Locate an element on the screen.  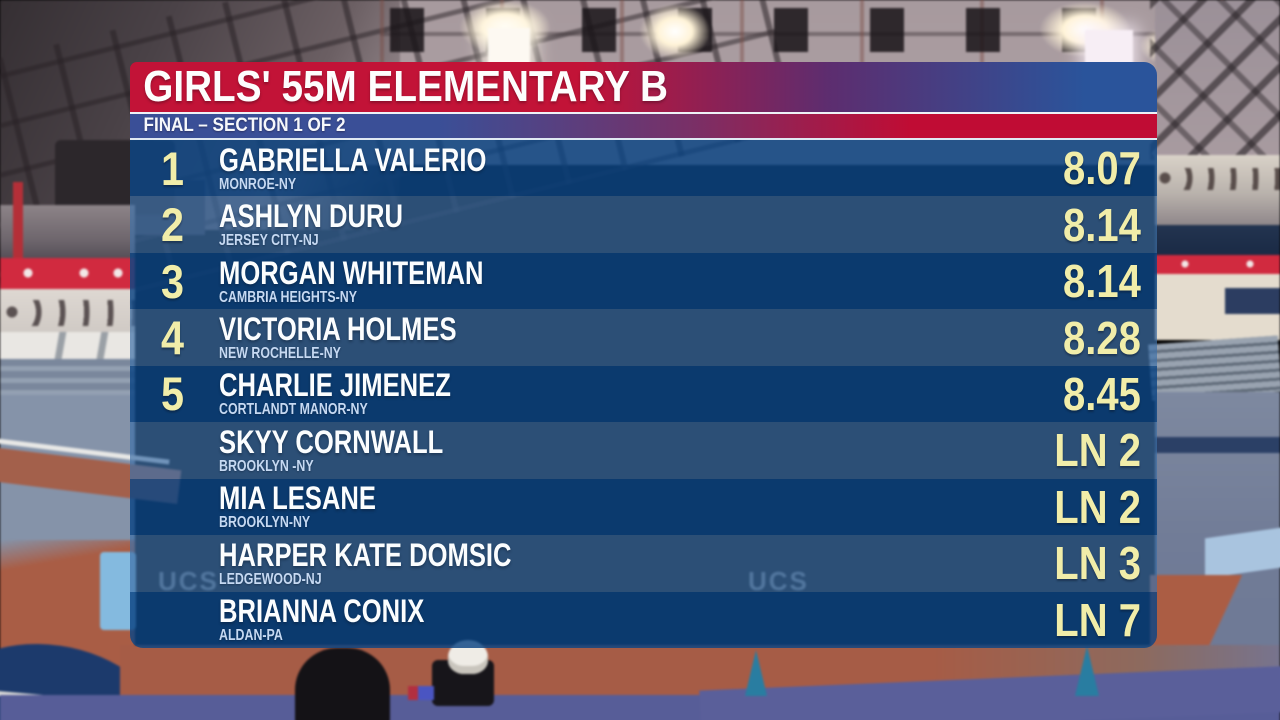
table-banners is located at coordinates (67, 345).